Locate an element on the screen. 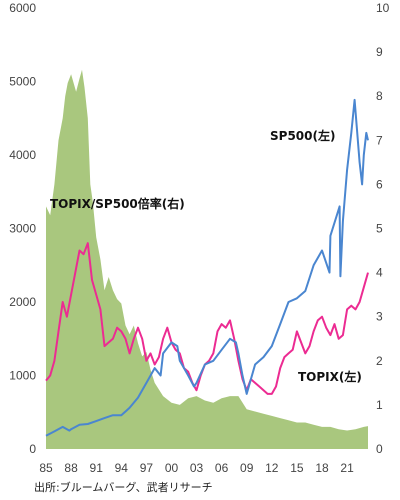  x-tick-label: 03 is located at coordinates (197, 468).